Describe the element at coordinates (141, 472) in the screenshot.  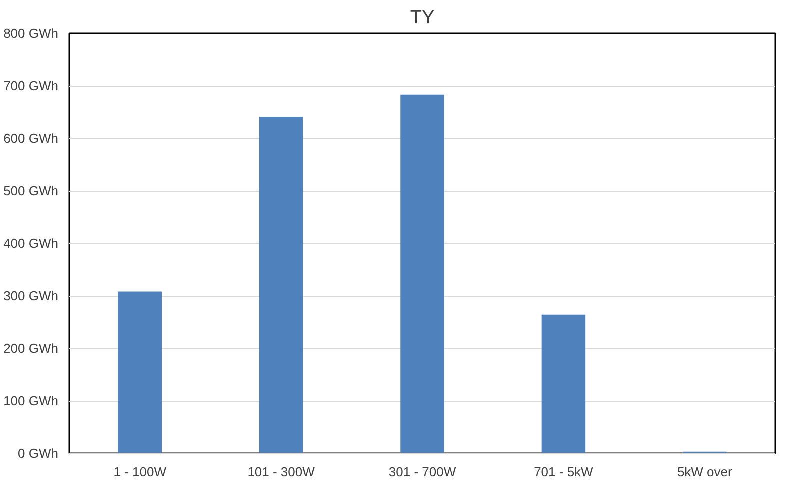
I see `x-tick-label: 1 - 100W` at that location.